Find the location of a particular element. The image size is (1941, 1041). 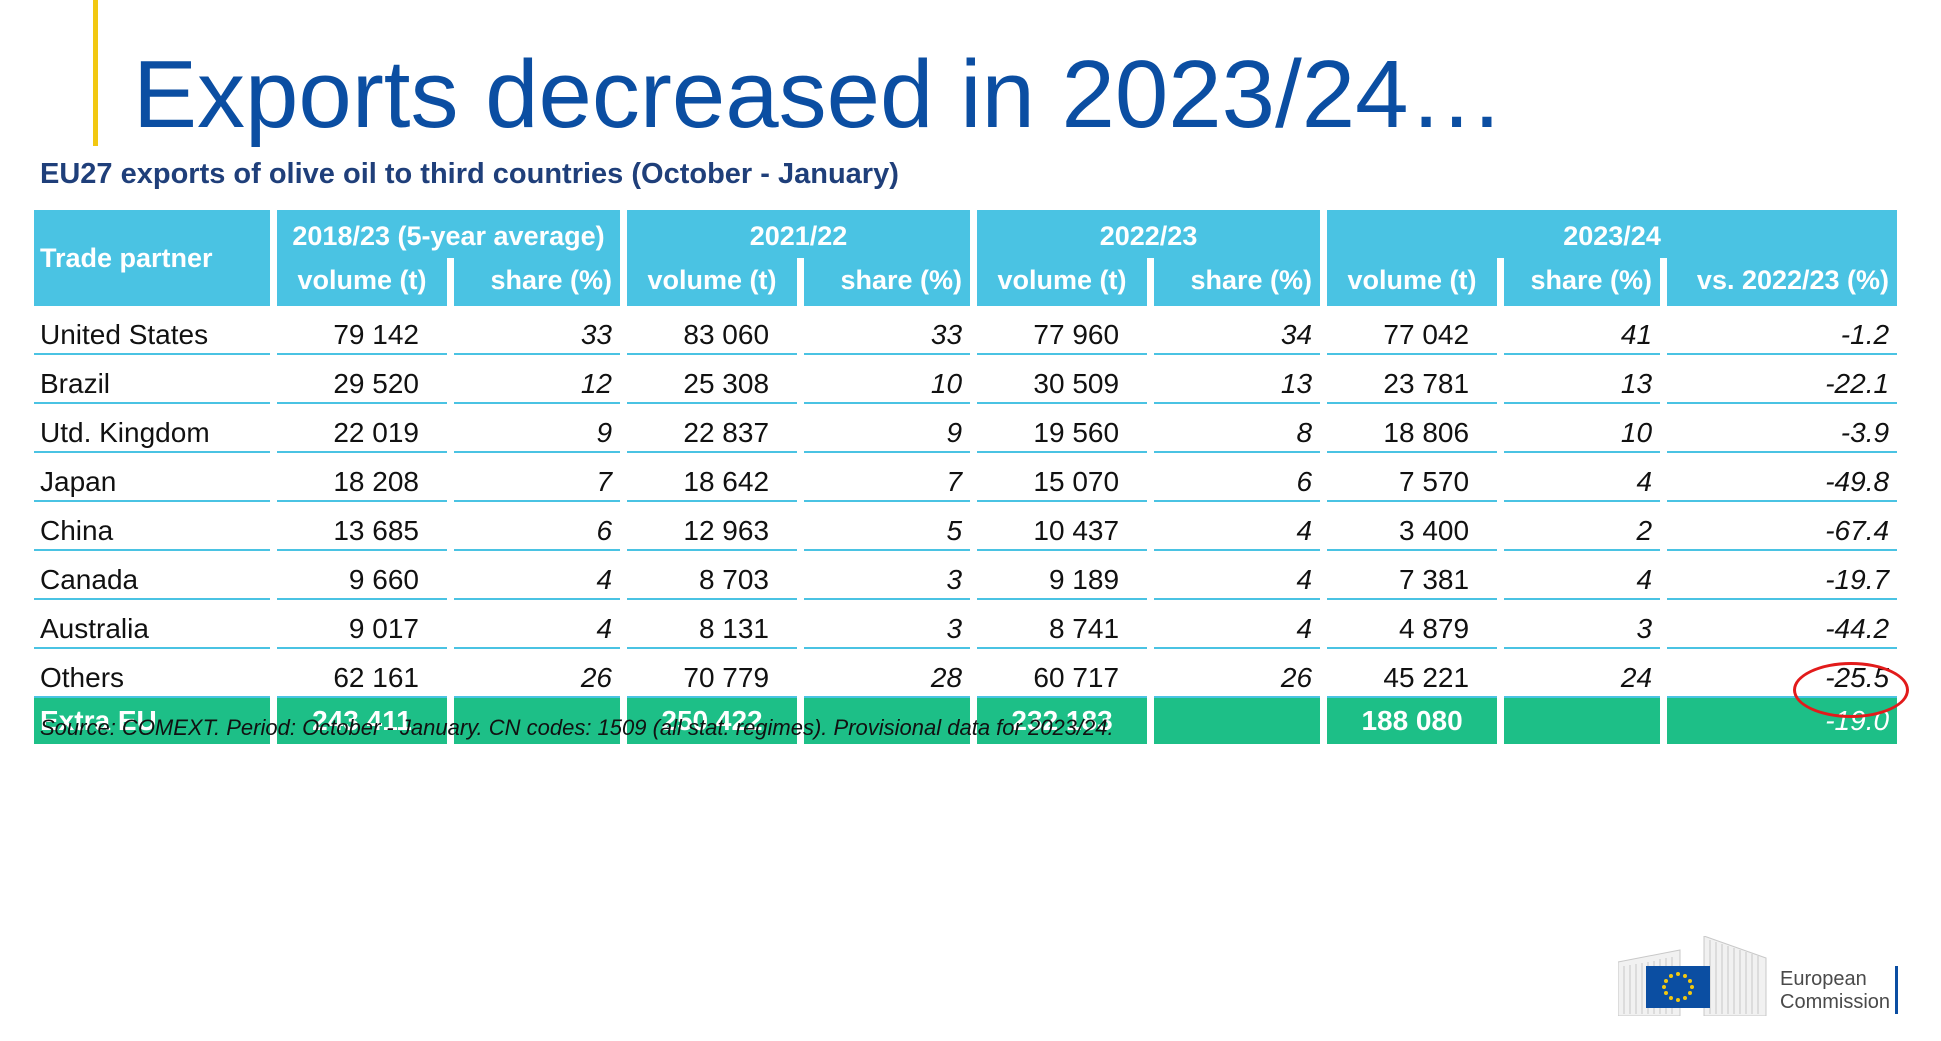

volume-cell: 30 509 is located at coordinates (1062, 379).